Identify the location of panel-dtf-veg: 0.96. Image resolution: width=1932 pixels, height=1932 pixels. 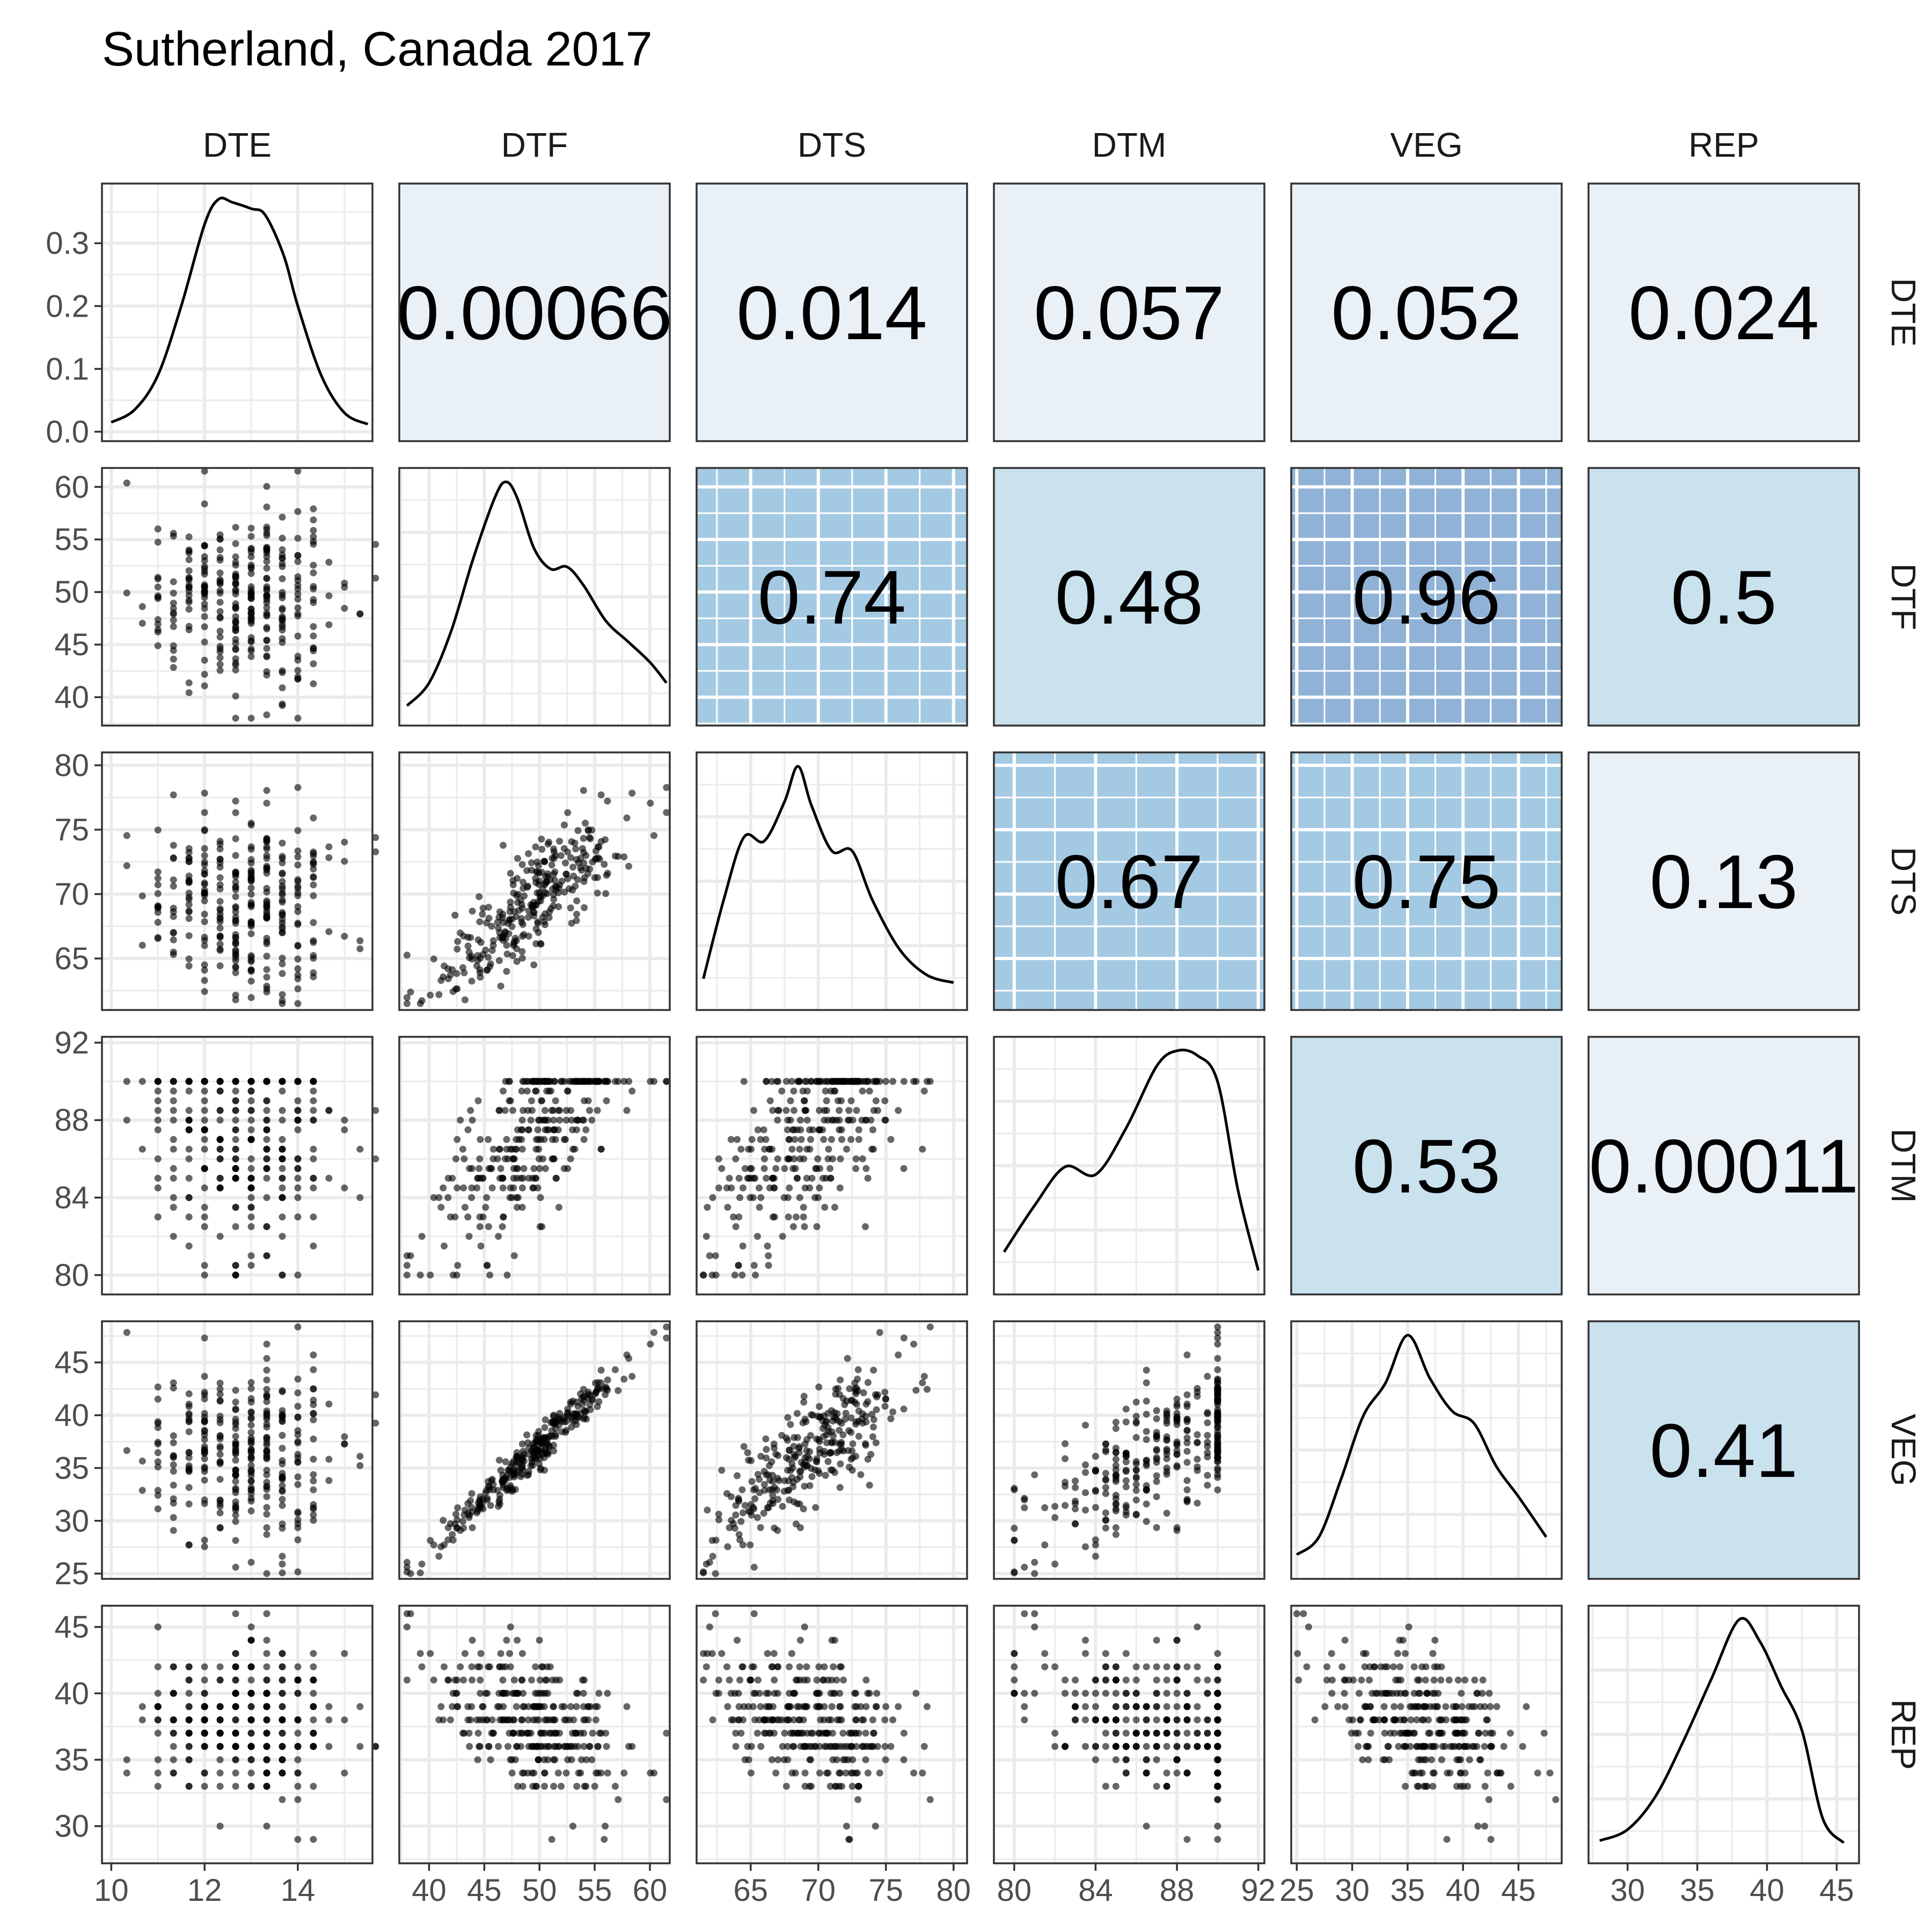
(1426, 597).